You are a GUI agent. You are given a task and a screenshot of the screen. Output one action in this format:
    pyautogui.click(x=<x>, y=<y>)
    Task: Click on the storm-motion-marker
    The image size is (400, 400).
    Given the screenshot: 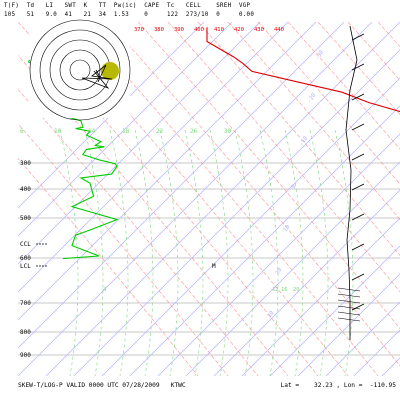 What is the action you would take?
    pyautogui.click(x=110, y=71)
    